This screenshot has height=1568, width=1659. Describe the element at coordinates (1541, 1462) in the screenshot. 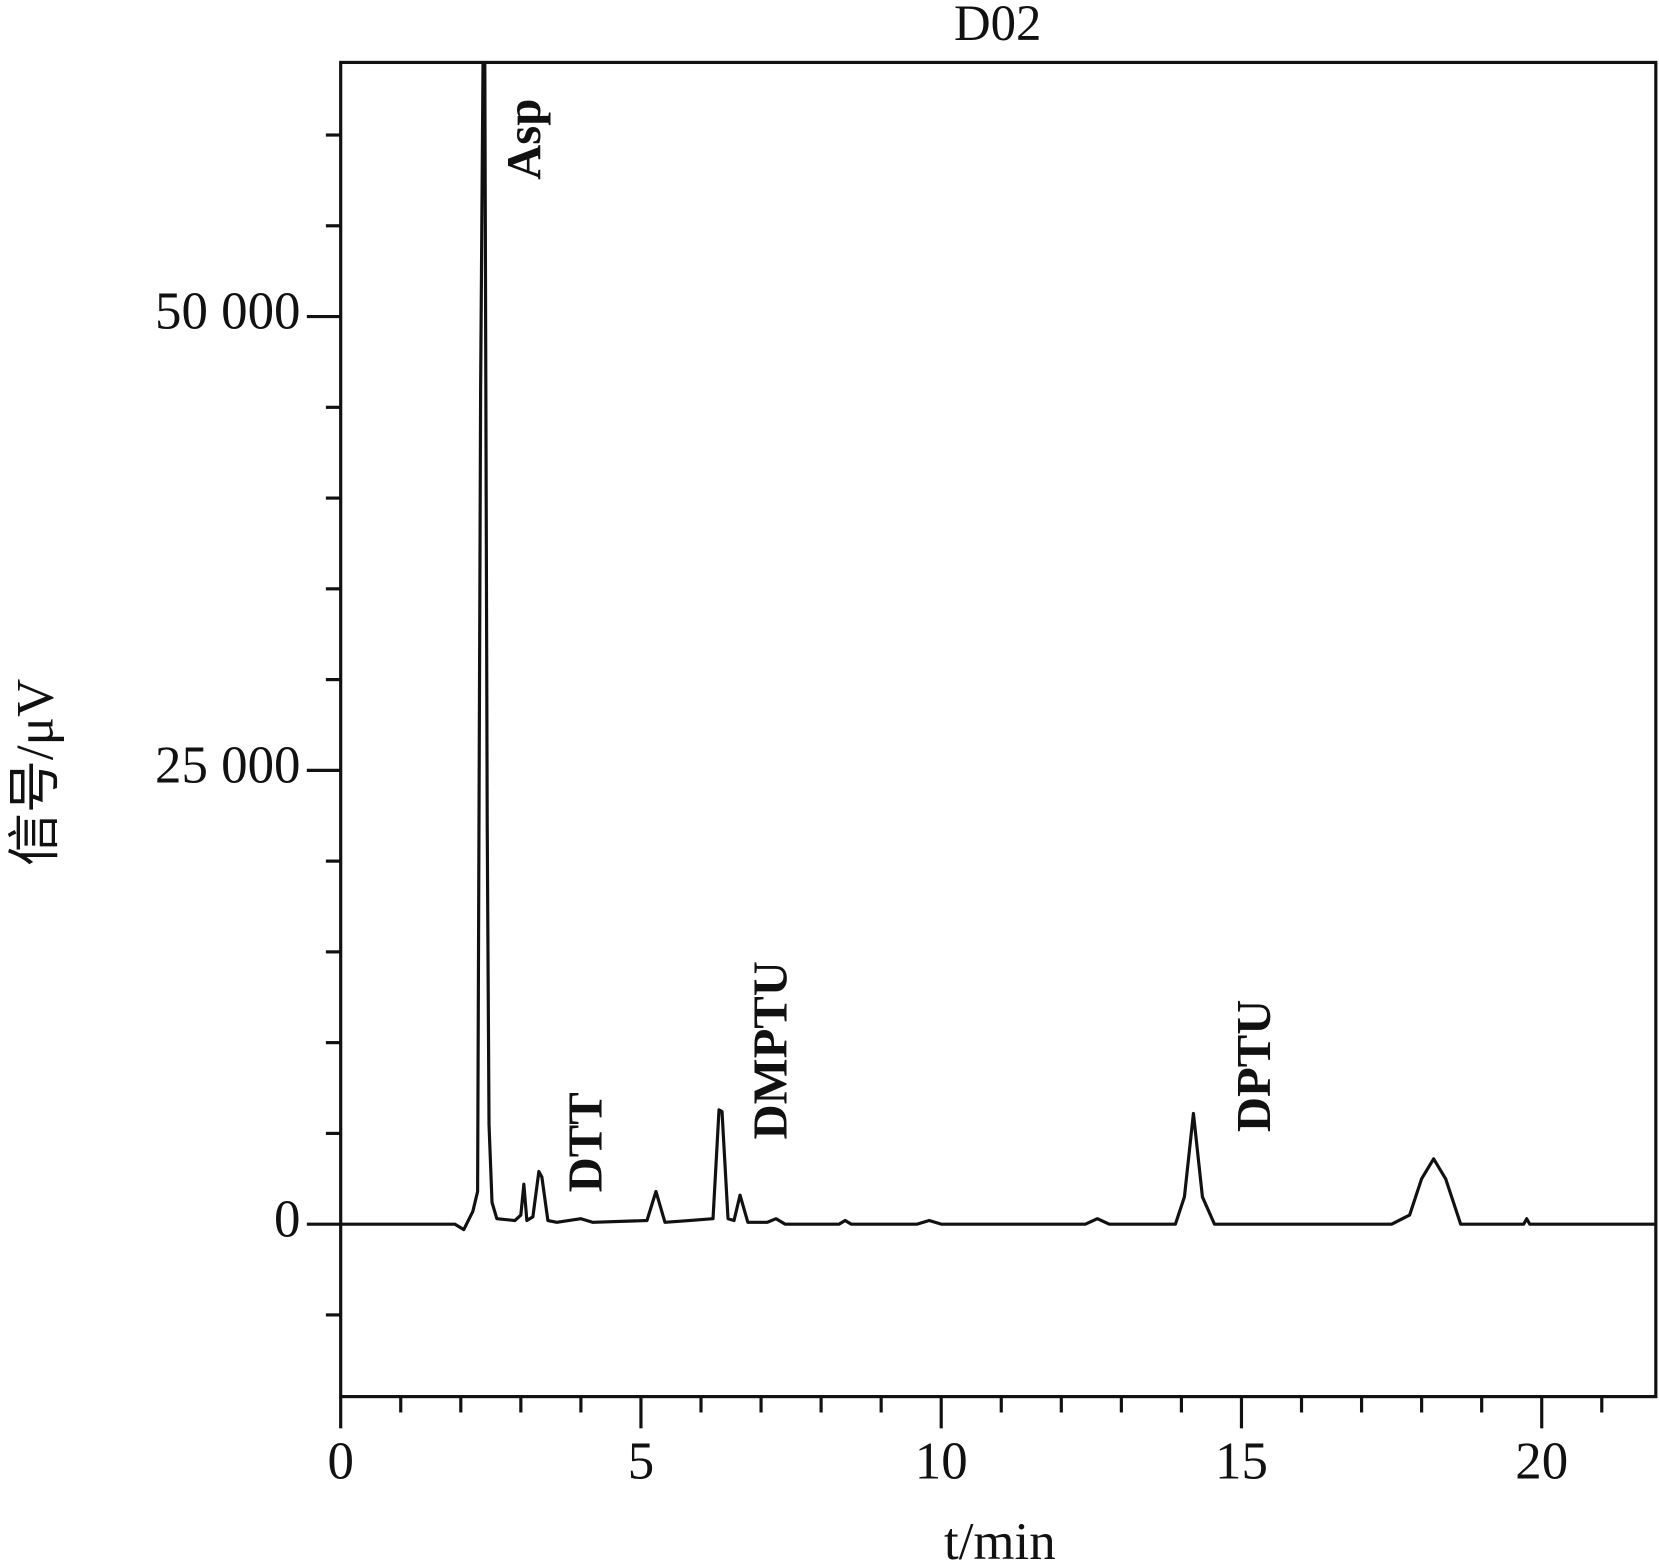

I see `x-tick-label: 20` at that location.